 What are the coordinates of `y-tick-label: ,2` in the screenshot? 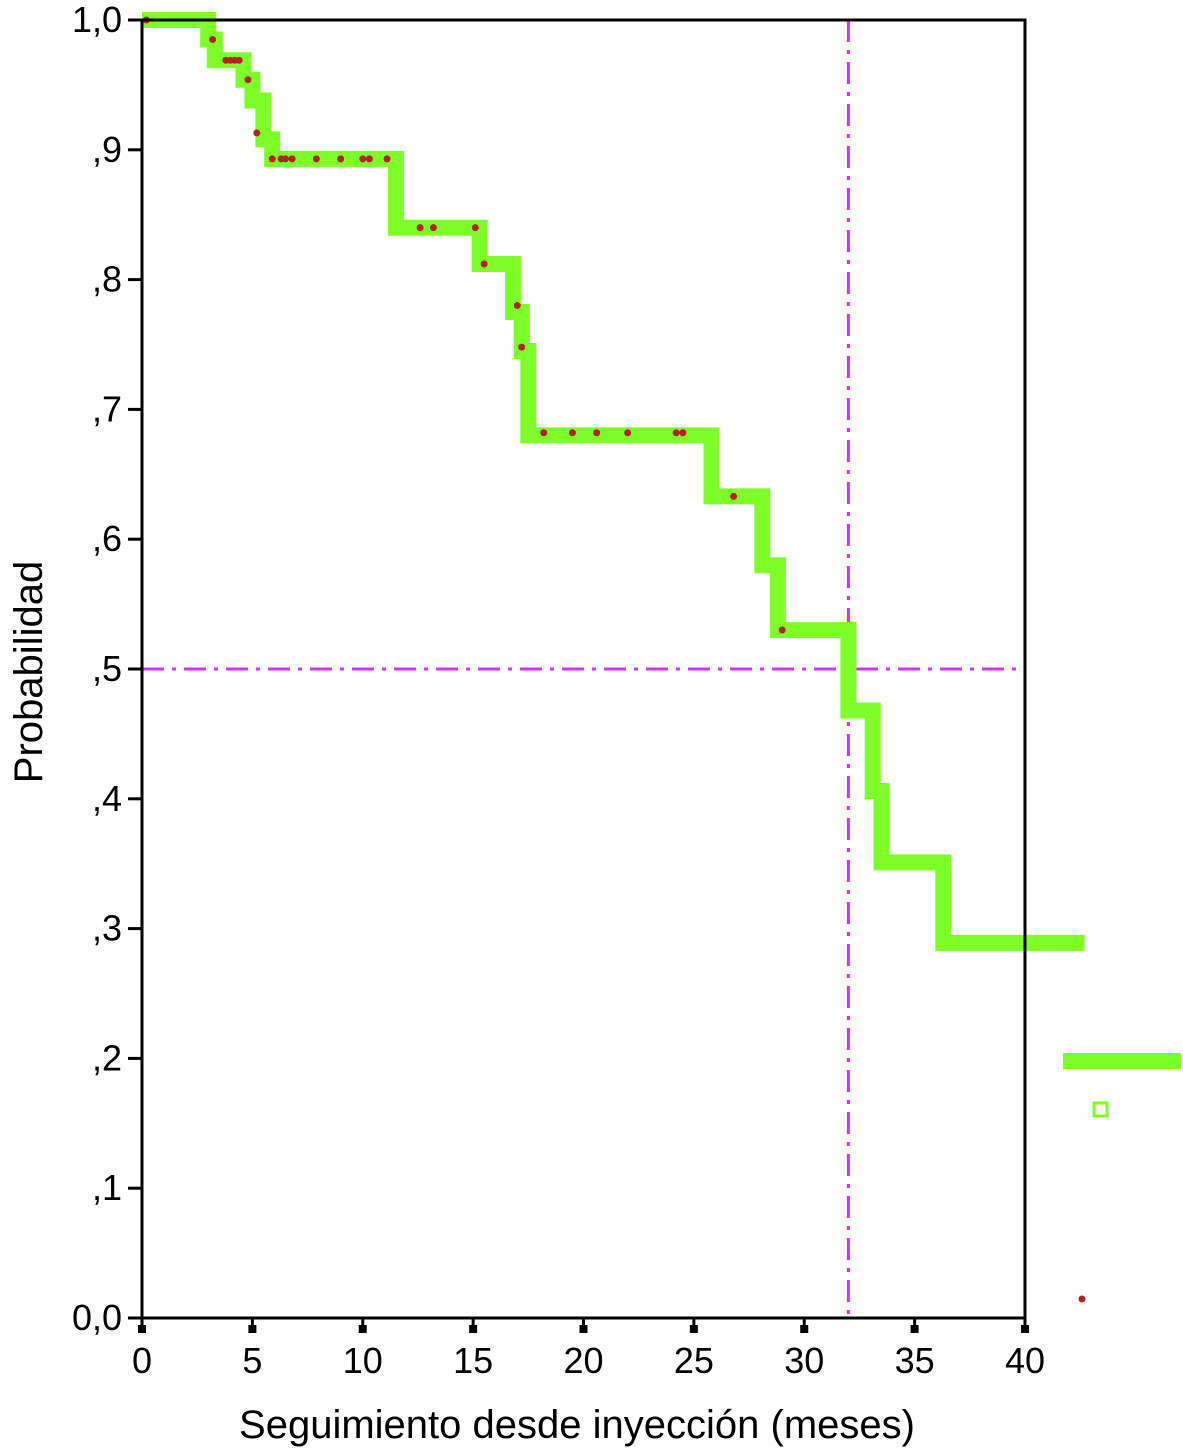 It's located at (107, 1057).